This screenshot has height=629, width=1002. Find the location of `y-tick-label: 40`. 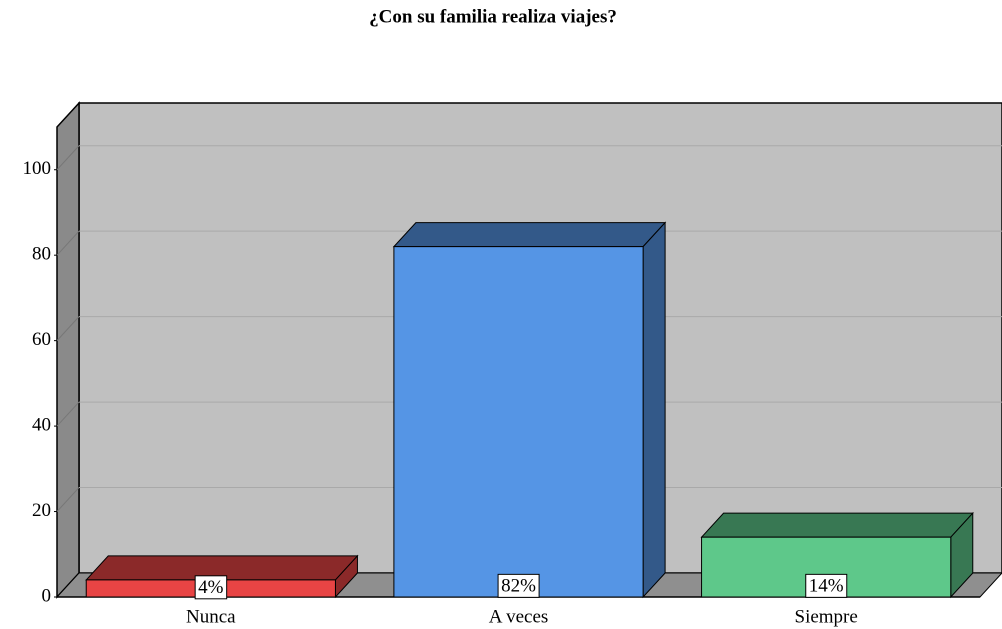

y-tick-label: 40 is located at coordinates (41, 424).